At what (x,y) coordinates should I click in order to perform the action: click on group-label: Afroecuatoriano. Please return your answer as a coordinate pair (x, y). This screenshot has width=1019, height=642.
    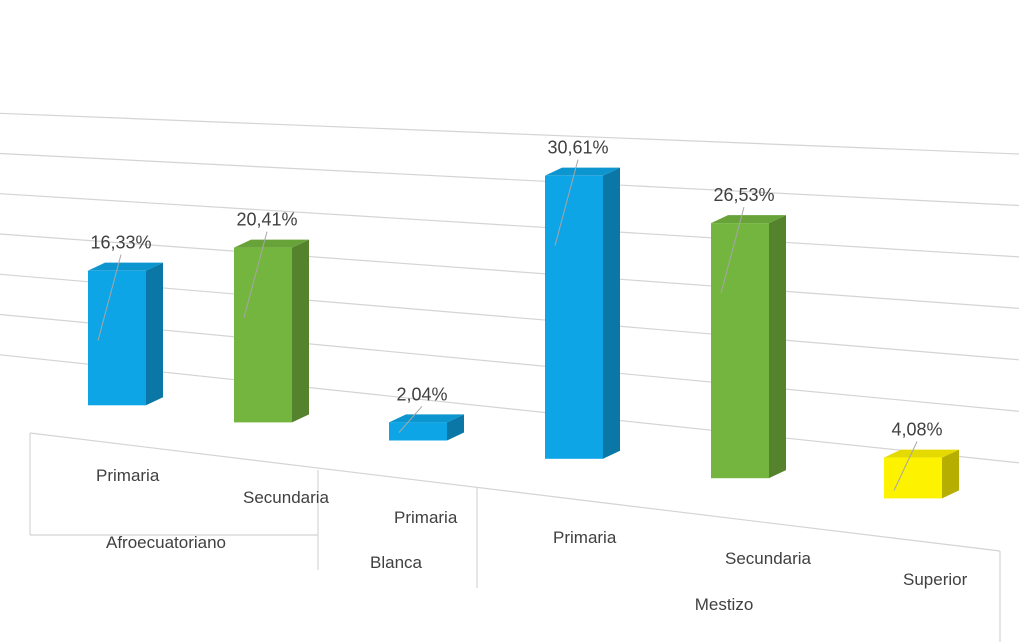
    Looking at the image, I should click on (166, 542).